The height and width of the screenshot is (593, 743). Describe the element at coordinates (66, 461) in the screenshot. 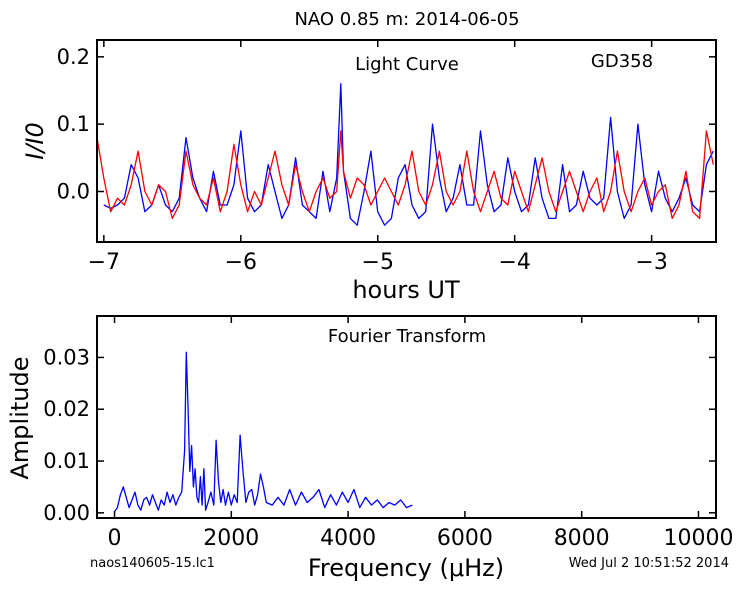

I see `fourier-ytick-label: 0.01` at that location.